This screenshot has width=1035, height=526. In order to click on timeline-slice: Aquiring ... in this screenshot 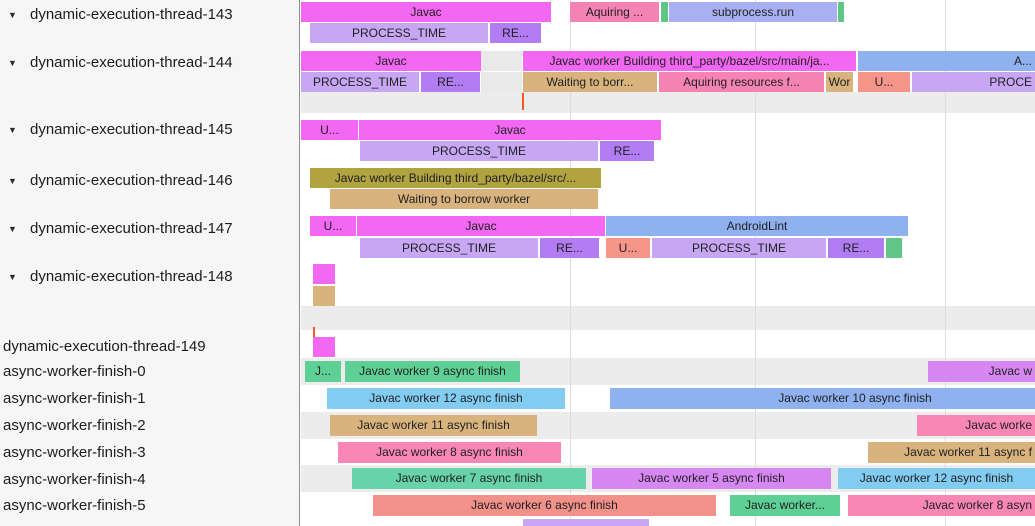, I will do `click(614, 12)`.